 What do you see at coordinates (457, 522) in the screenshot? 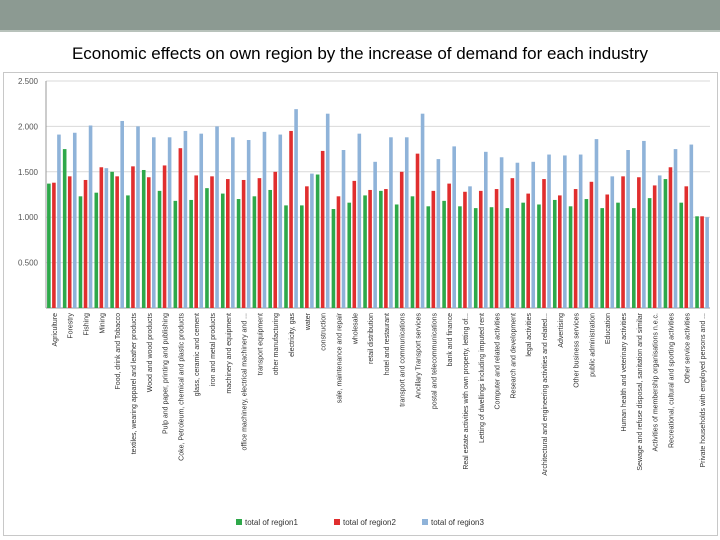
I see `legend-label: total of region3` at bounding box center [457, 522].